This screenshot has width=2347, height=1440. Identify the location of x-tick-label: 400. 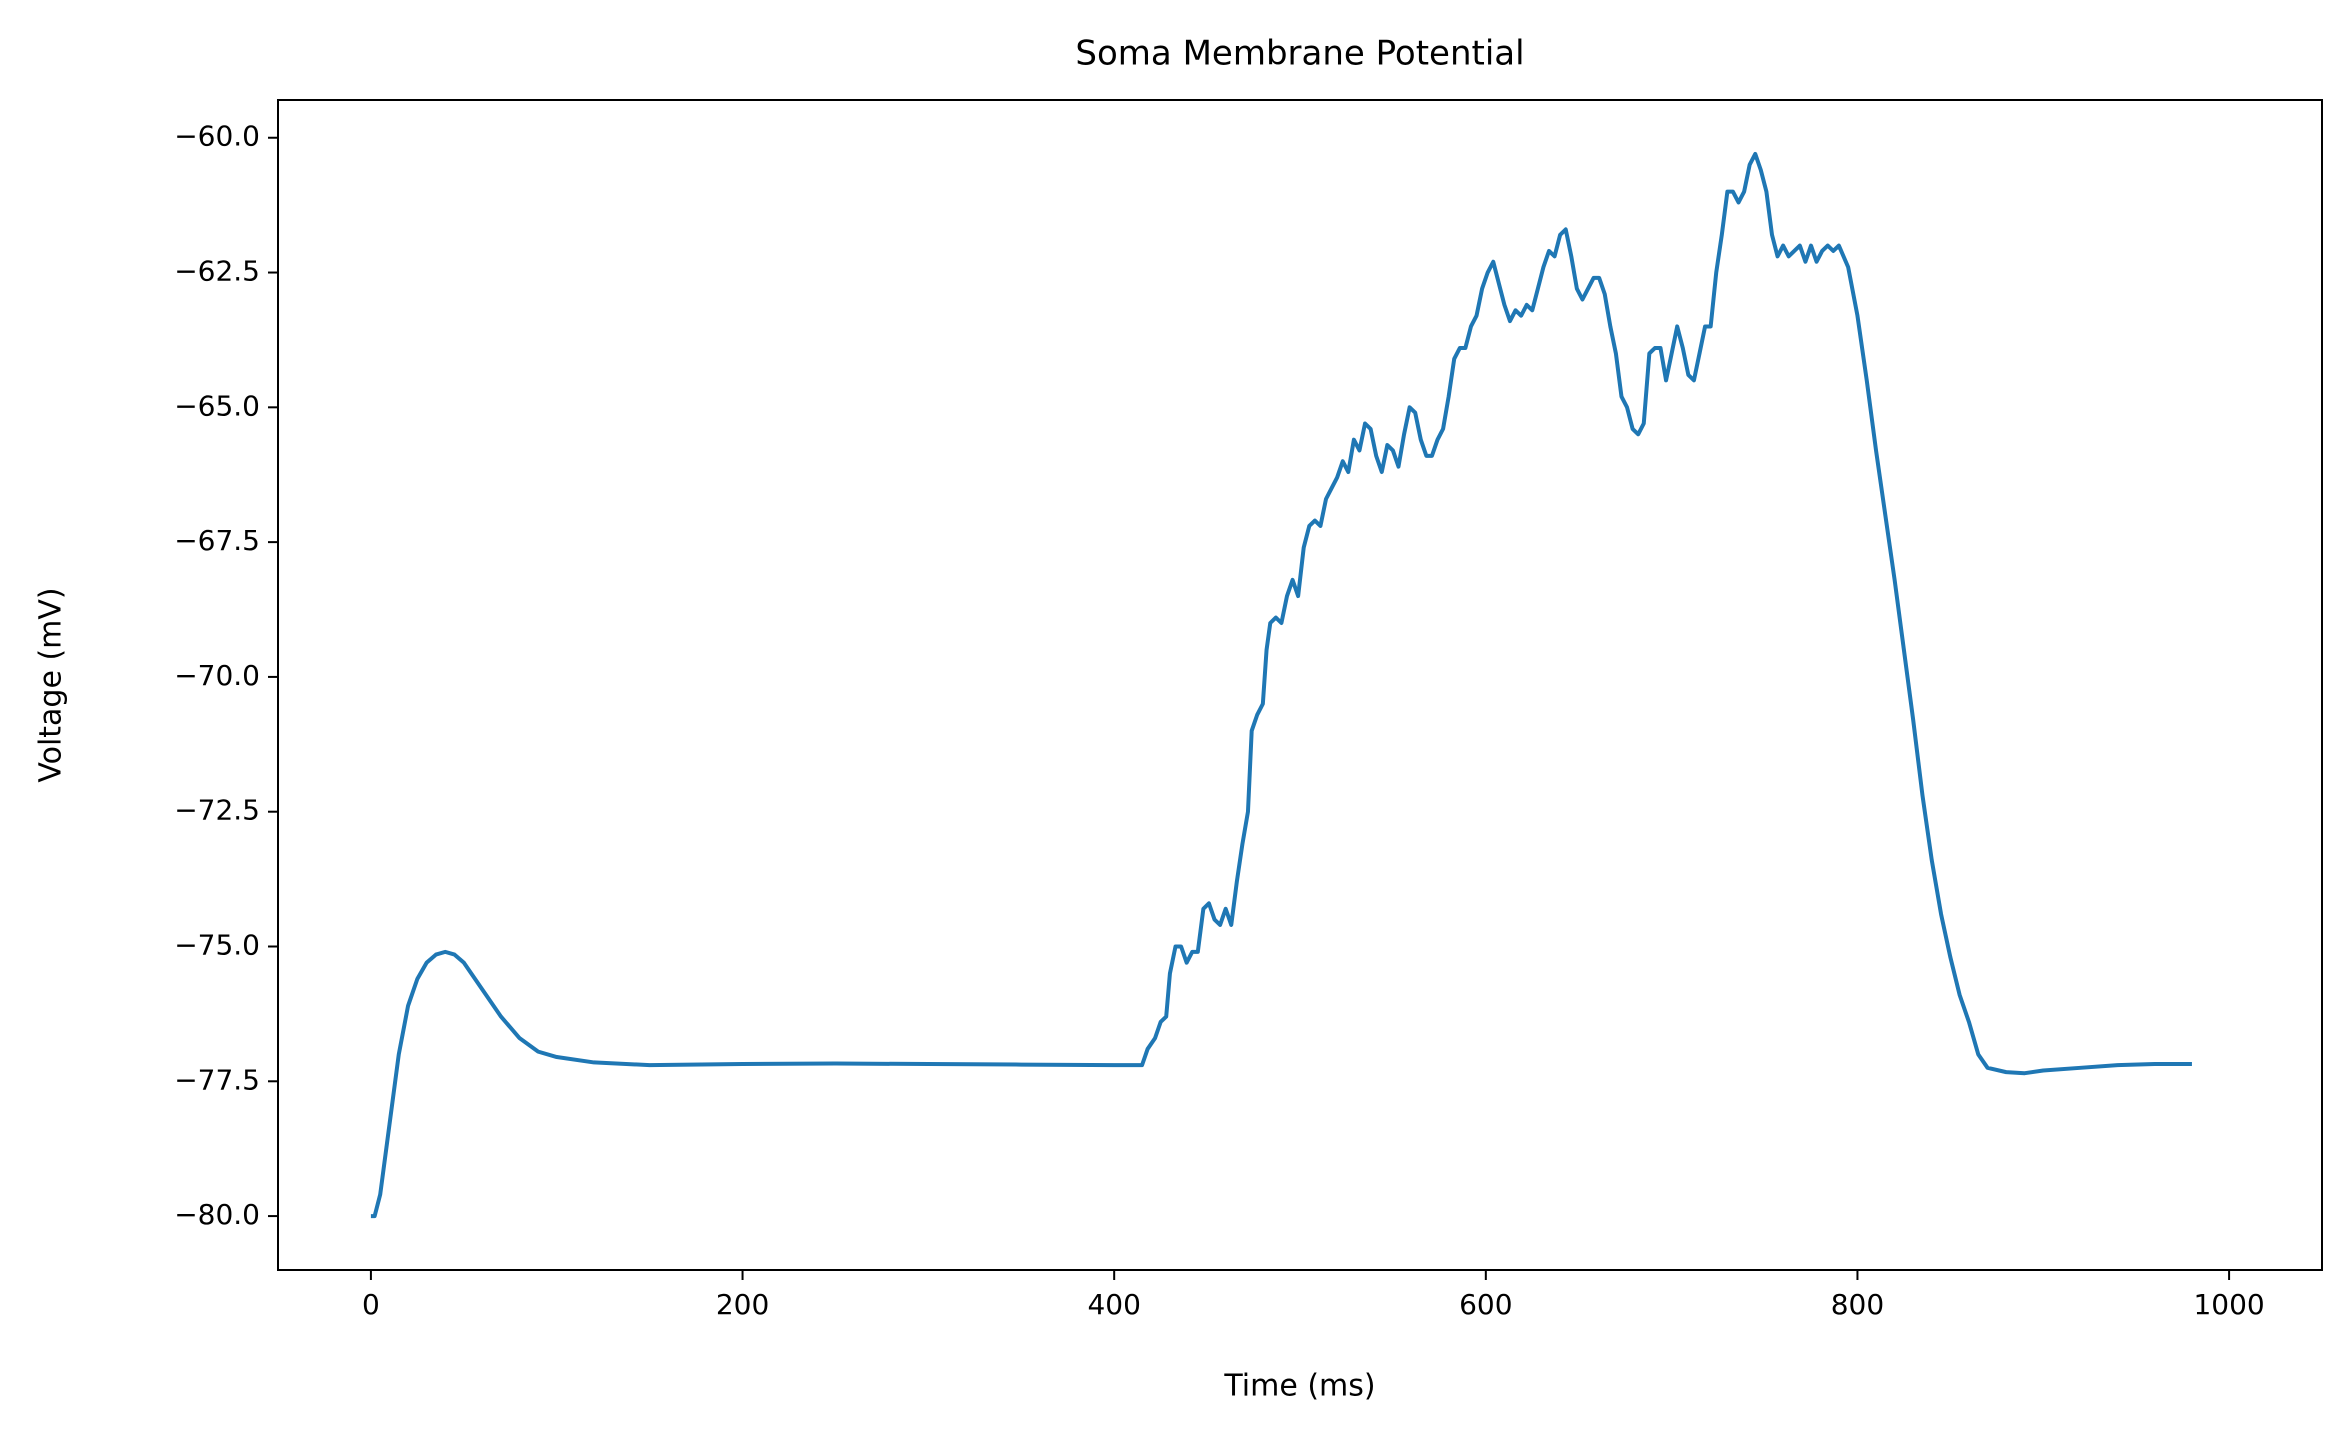
(1113, 1304).